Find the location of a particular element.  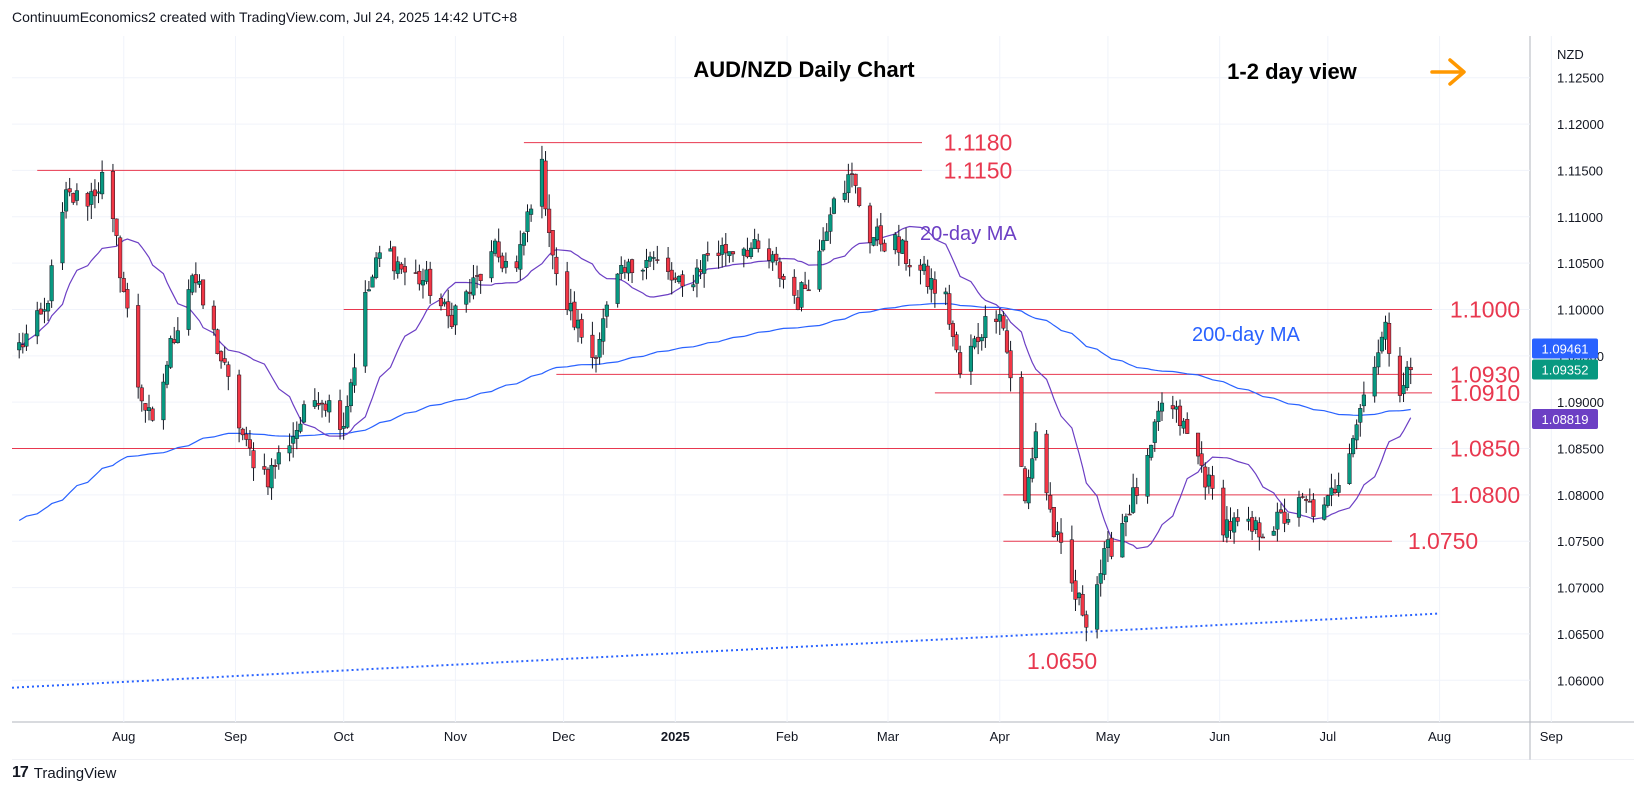

y-tick-label: 1.06000 is located at coordinates (1580, 680).